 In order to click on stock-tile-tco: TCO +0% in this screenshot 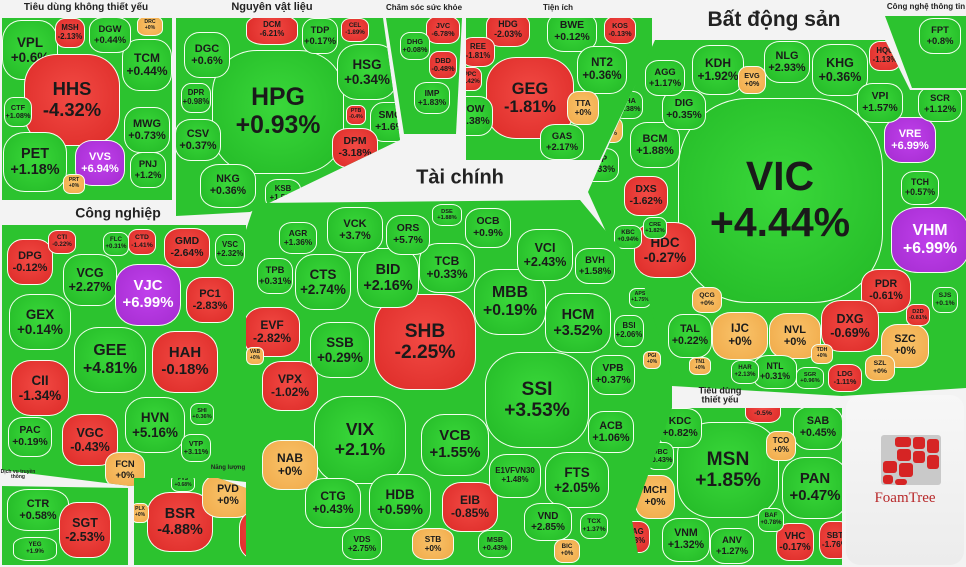, I will do `click(781, 446)`.